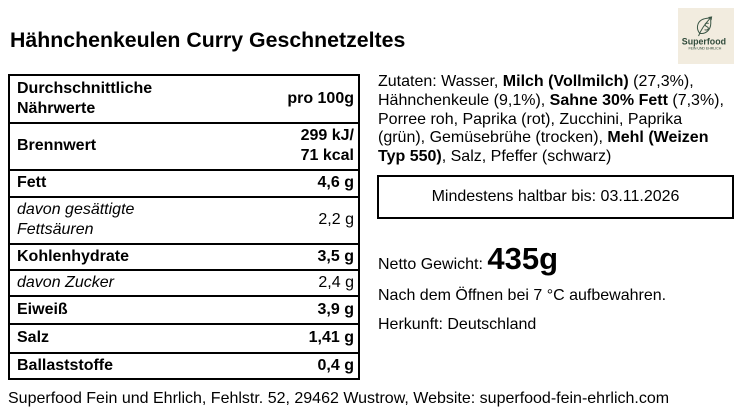 The width and height of the screenshot is (742, 416). I want to click on svg-text: Superfood, so click(704, 42).